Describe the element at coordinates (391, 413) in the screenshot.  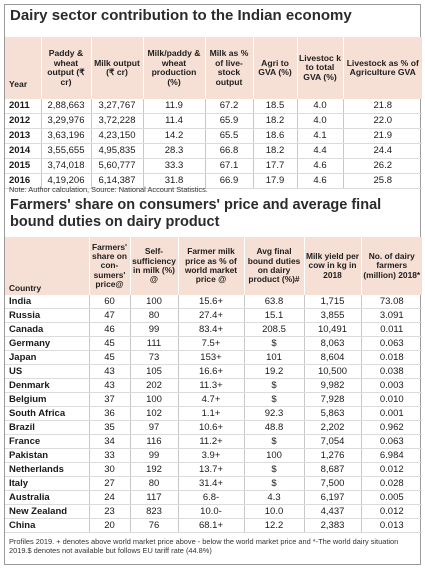
I see `table-cell: 0.001` at that location.